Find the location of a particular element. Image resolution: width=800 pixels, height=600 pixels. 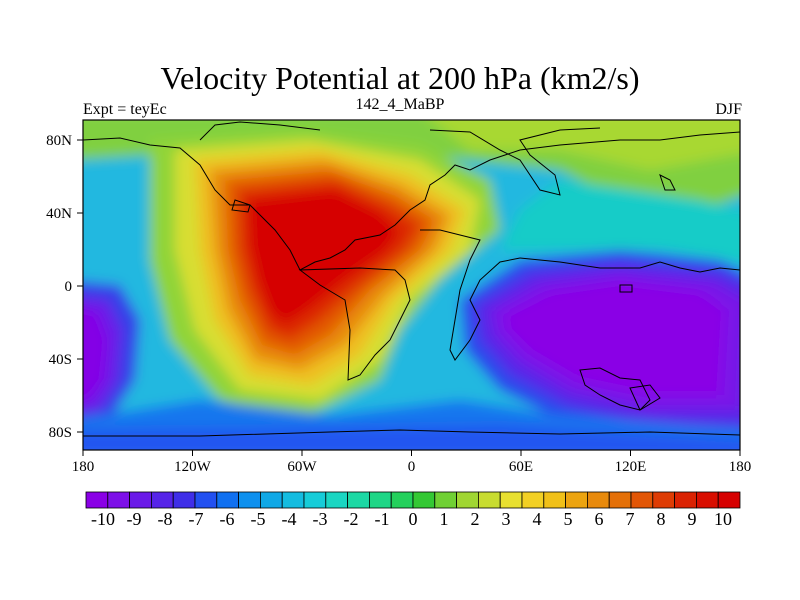

colorbar-label: -10 is located at coordinates (103, 519).